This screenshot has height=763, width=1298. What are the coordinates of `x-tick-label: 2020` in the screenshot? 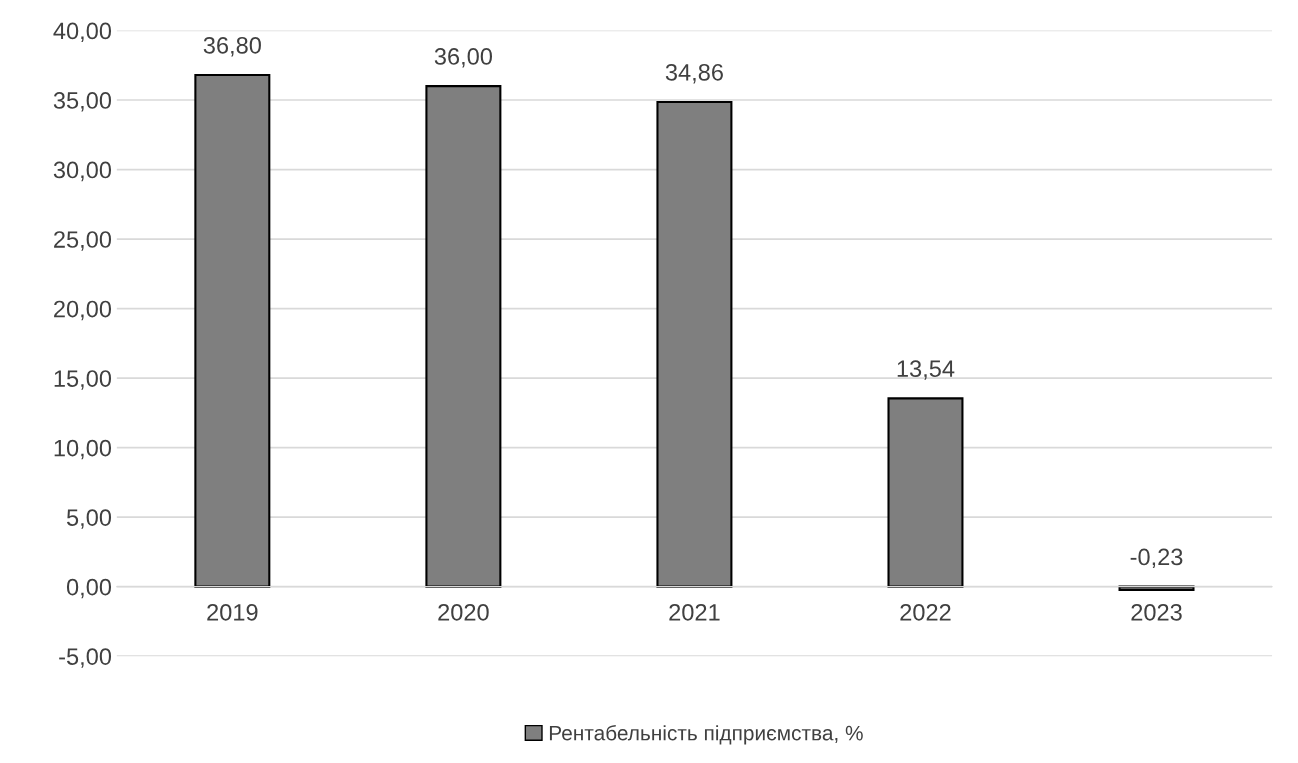 It's located at (463, 612).